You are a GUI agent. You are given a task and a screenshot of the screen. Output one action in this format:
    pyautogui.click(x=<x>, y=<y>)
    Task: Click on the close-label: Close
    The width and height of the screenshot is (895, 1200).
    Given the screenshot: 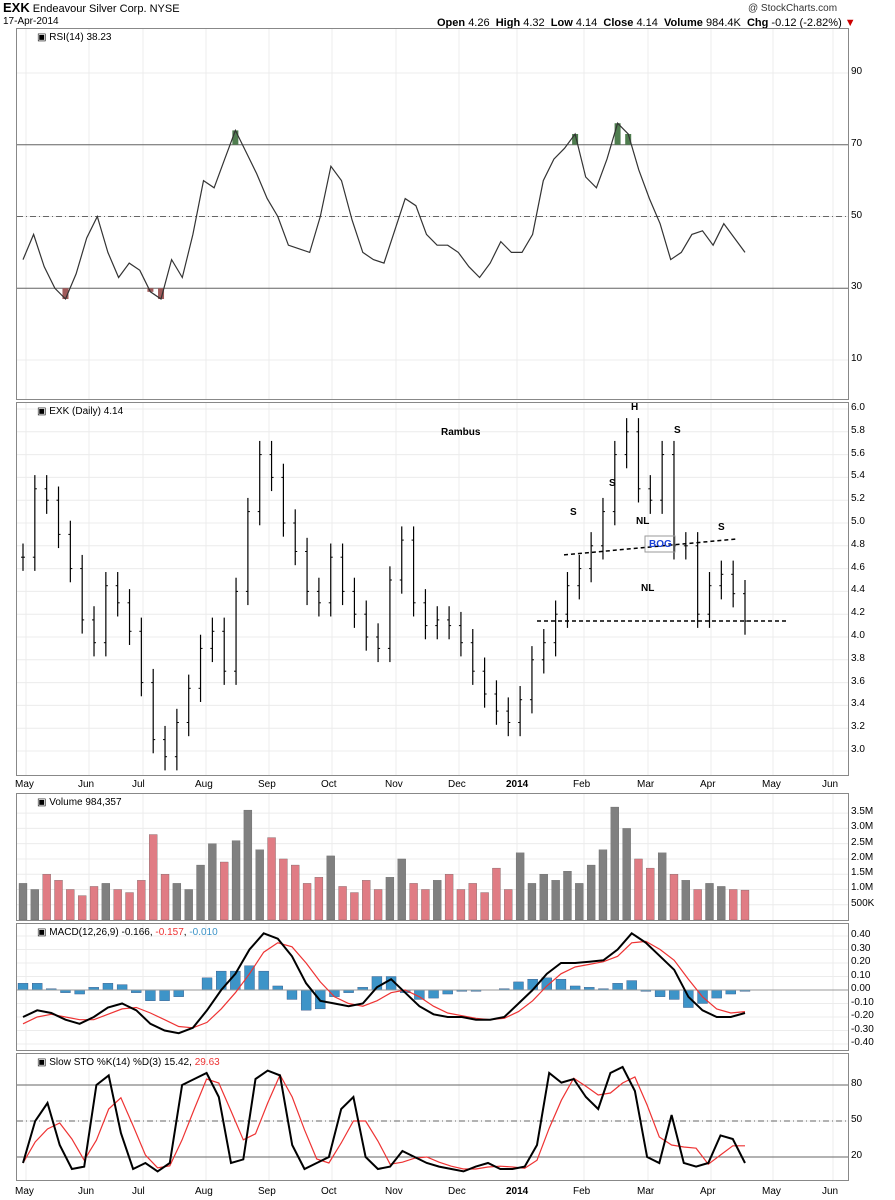 What is the action you would take?
    pyautogui.click(x=618, y=23)
    